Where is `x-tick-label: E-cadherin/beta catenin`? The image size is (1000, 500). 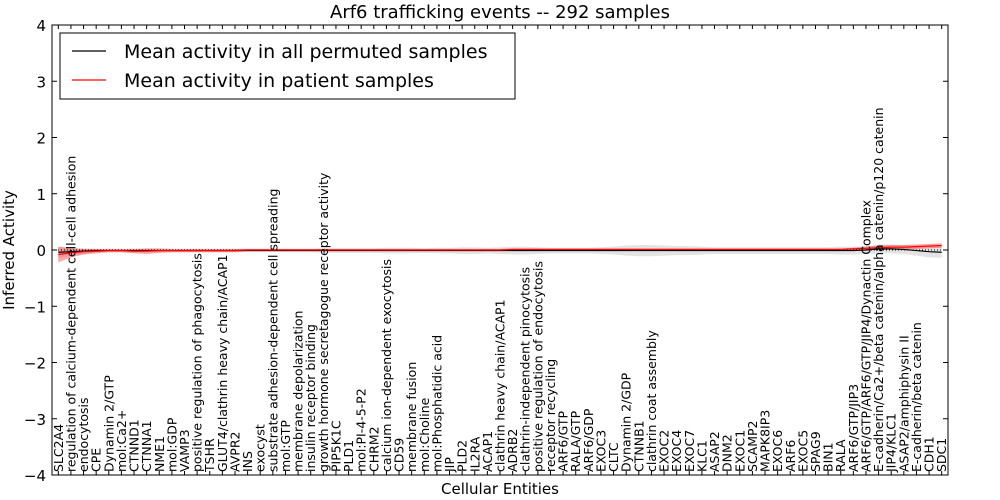 x-tick-label: E-cadherin/beta catenin is located at coordinates (916, 397).